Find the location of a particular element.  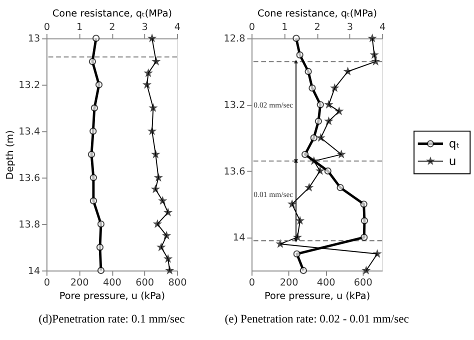

y-tick-label: 13.4 is located at coordinates (29, 132).